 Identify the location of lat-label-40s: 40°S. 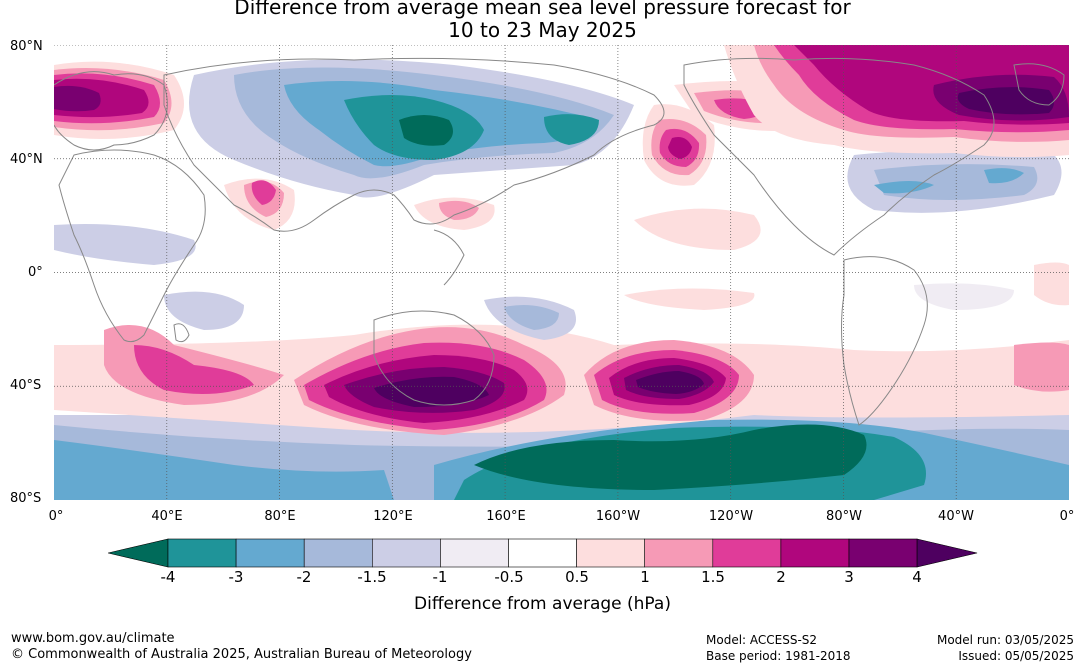
(26, 385).